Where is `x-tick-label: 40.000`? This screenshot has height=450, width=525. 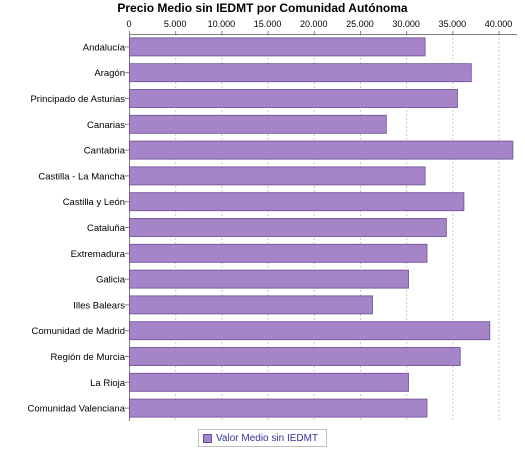
x-tick-label: 40.000 is located at coordinates (499, 24).